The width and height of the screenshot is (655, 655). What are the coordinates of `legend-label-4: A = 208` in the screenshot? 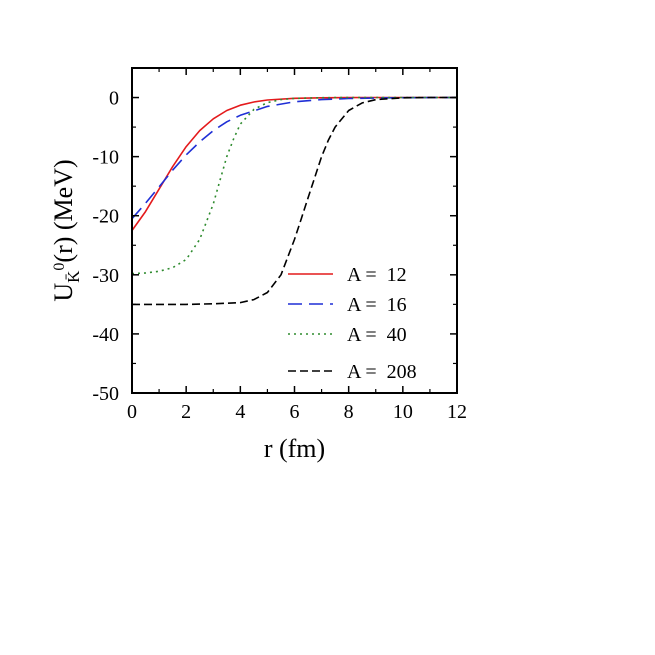 It's located at (382, 372).